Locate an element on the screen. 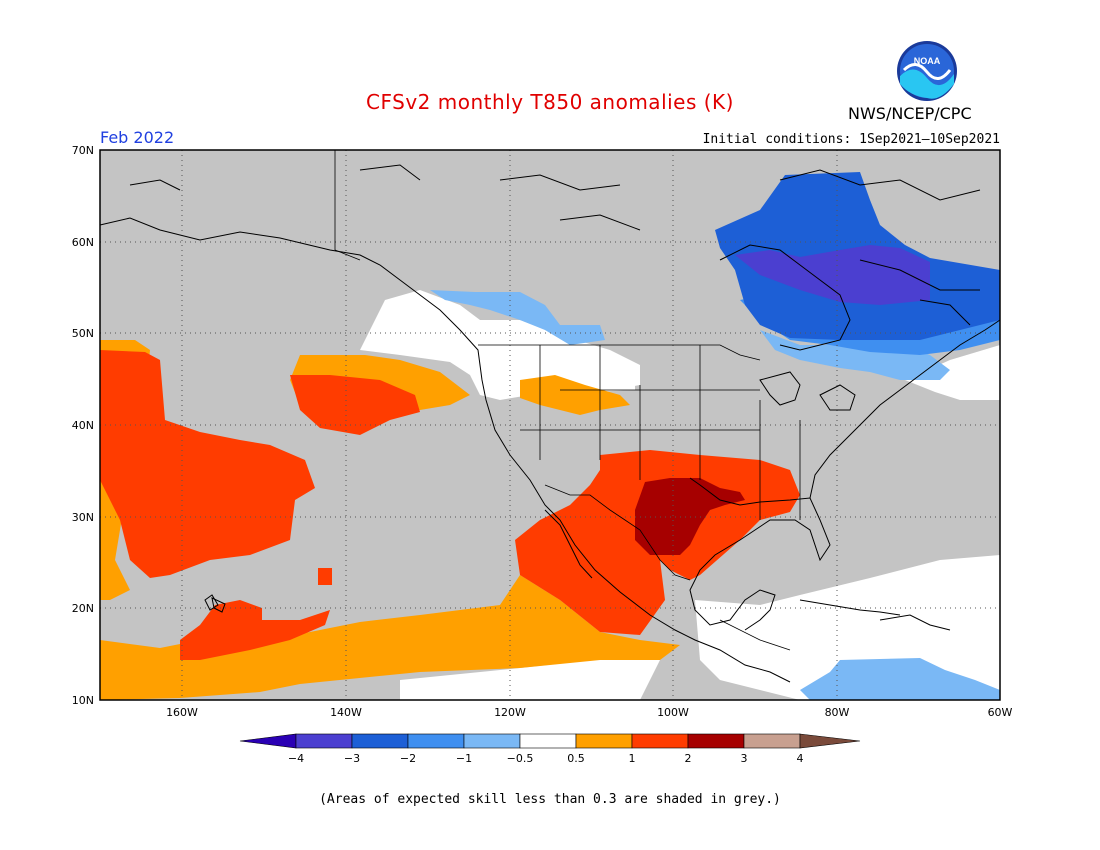 Image resolution: width=1100 pixels, height=850 pixels. colorbar-arrow-high is located at coordinates (830, 741).